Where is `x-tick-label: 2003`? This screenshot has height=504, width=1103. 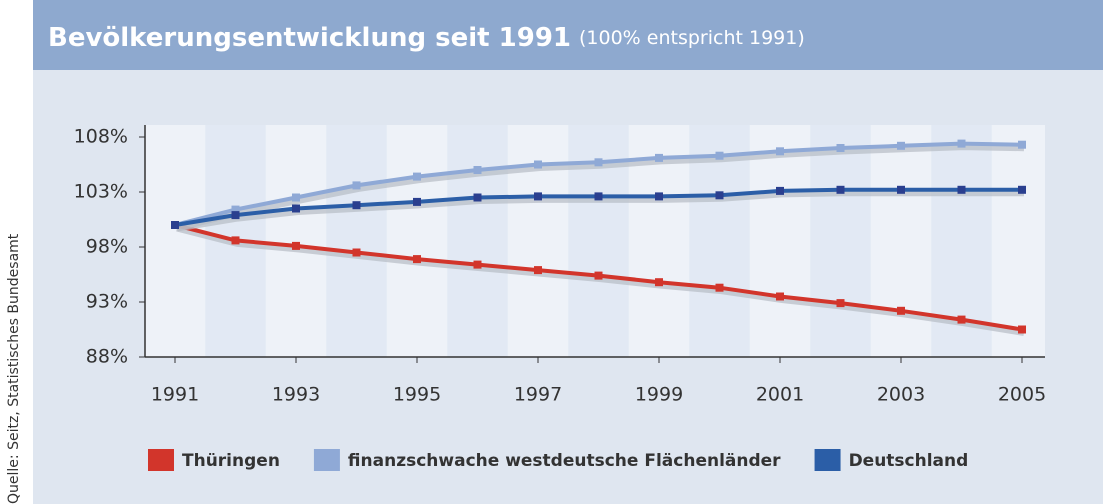
x-tick-label: 2003 is located at coordinates (901, 395).